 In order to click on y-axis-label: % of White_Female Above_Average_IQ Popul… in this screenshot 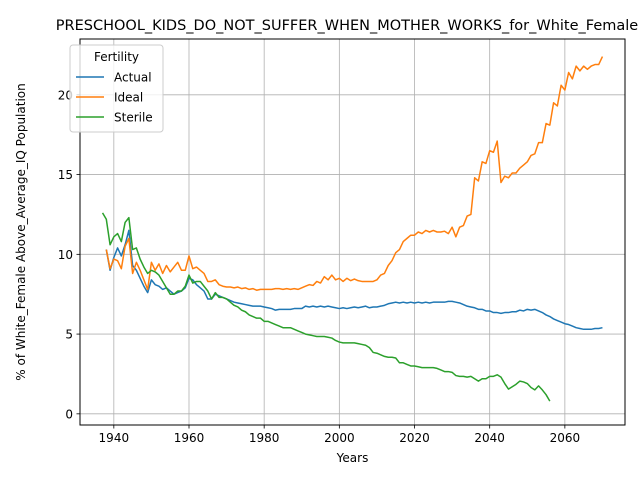, I will do `click(21, 231)`.